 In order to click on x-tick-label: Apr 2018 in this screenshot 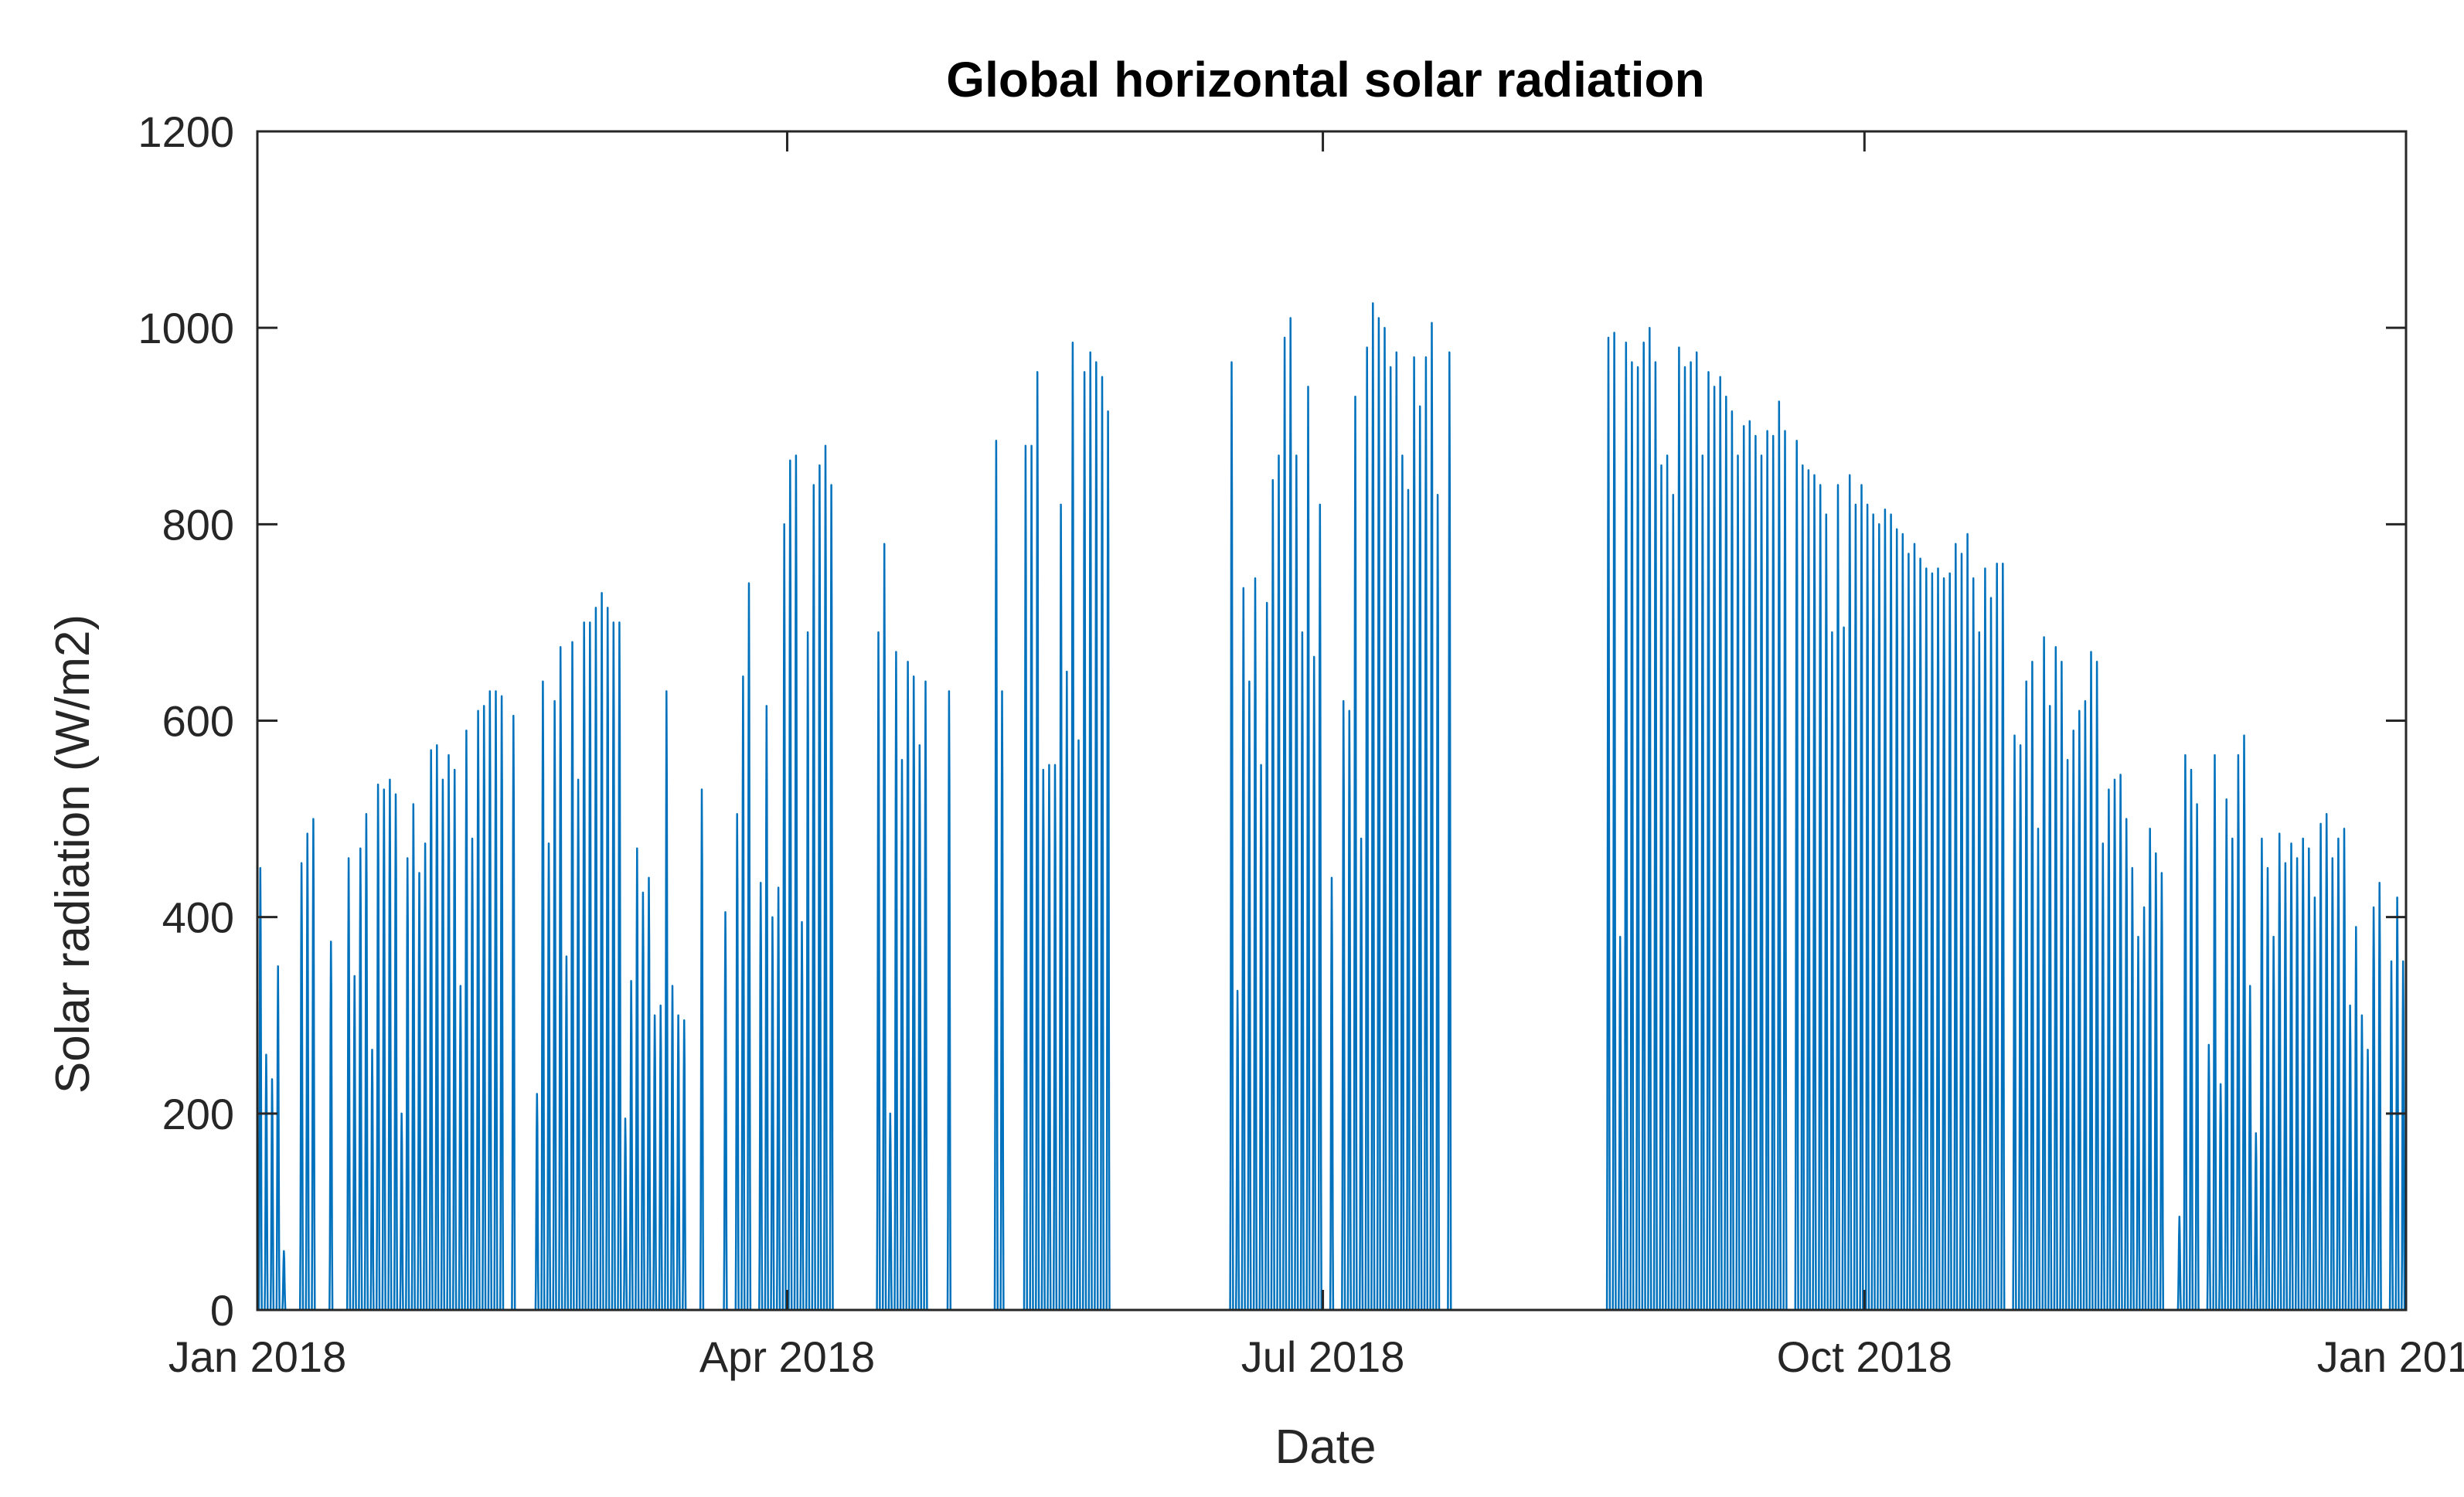, I will do `click(787, 1356)`.